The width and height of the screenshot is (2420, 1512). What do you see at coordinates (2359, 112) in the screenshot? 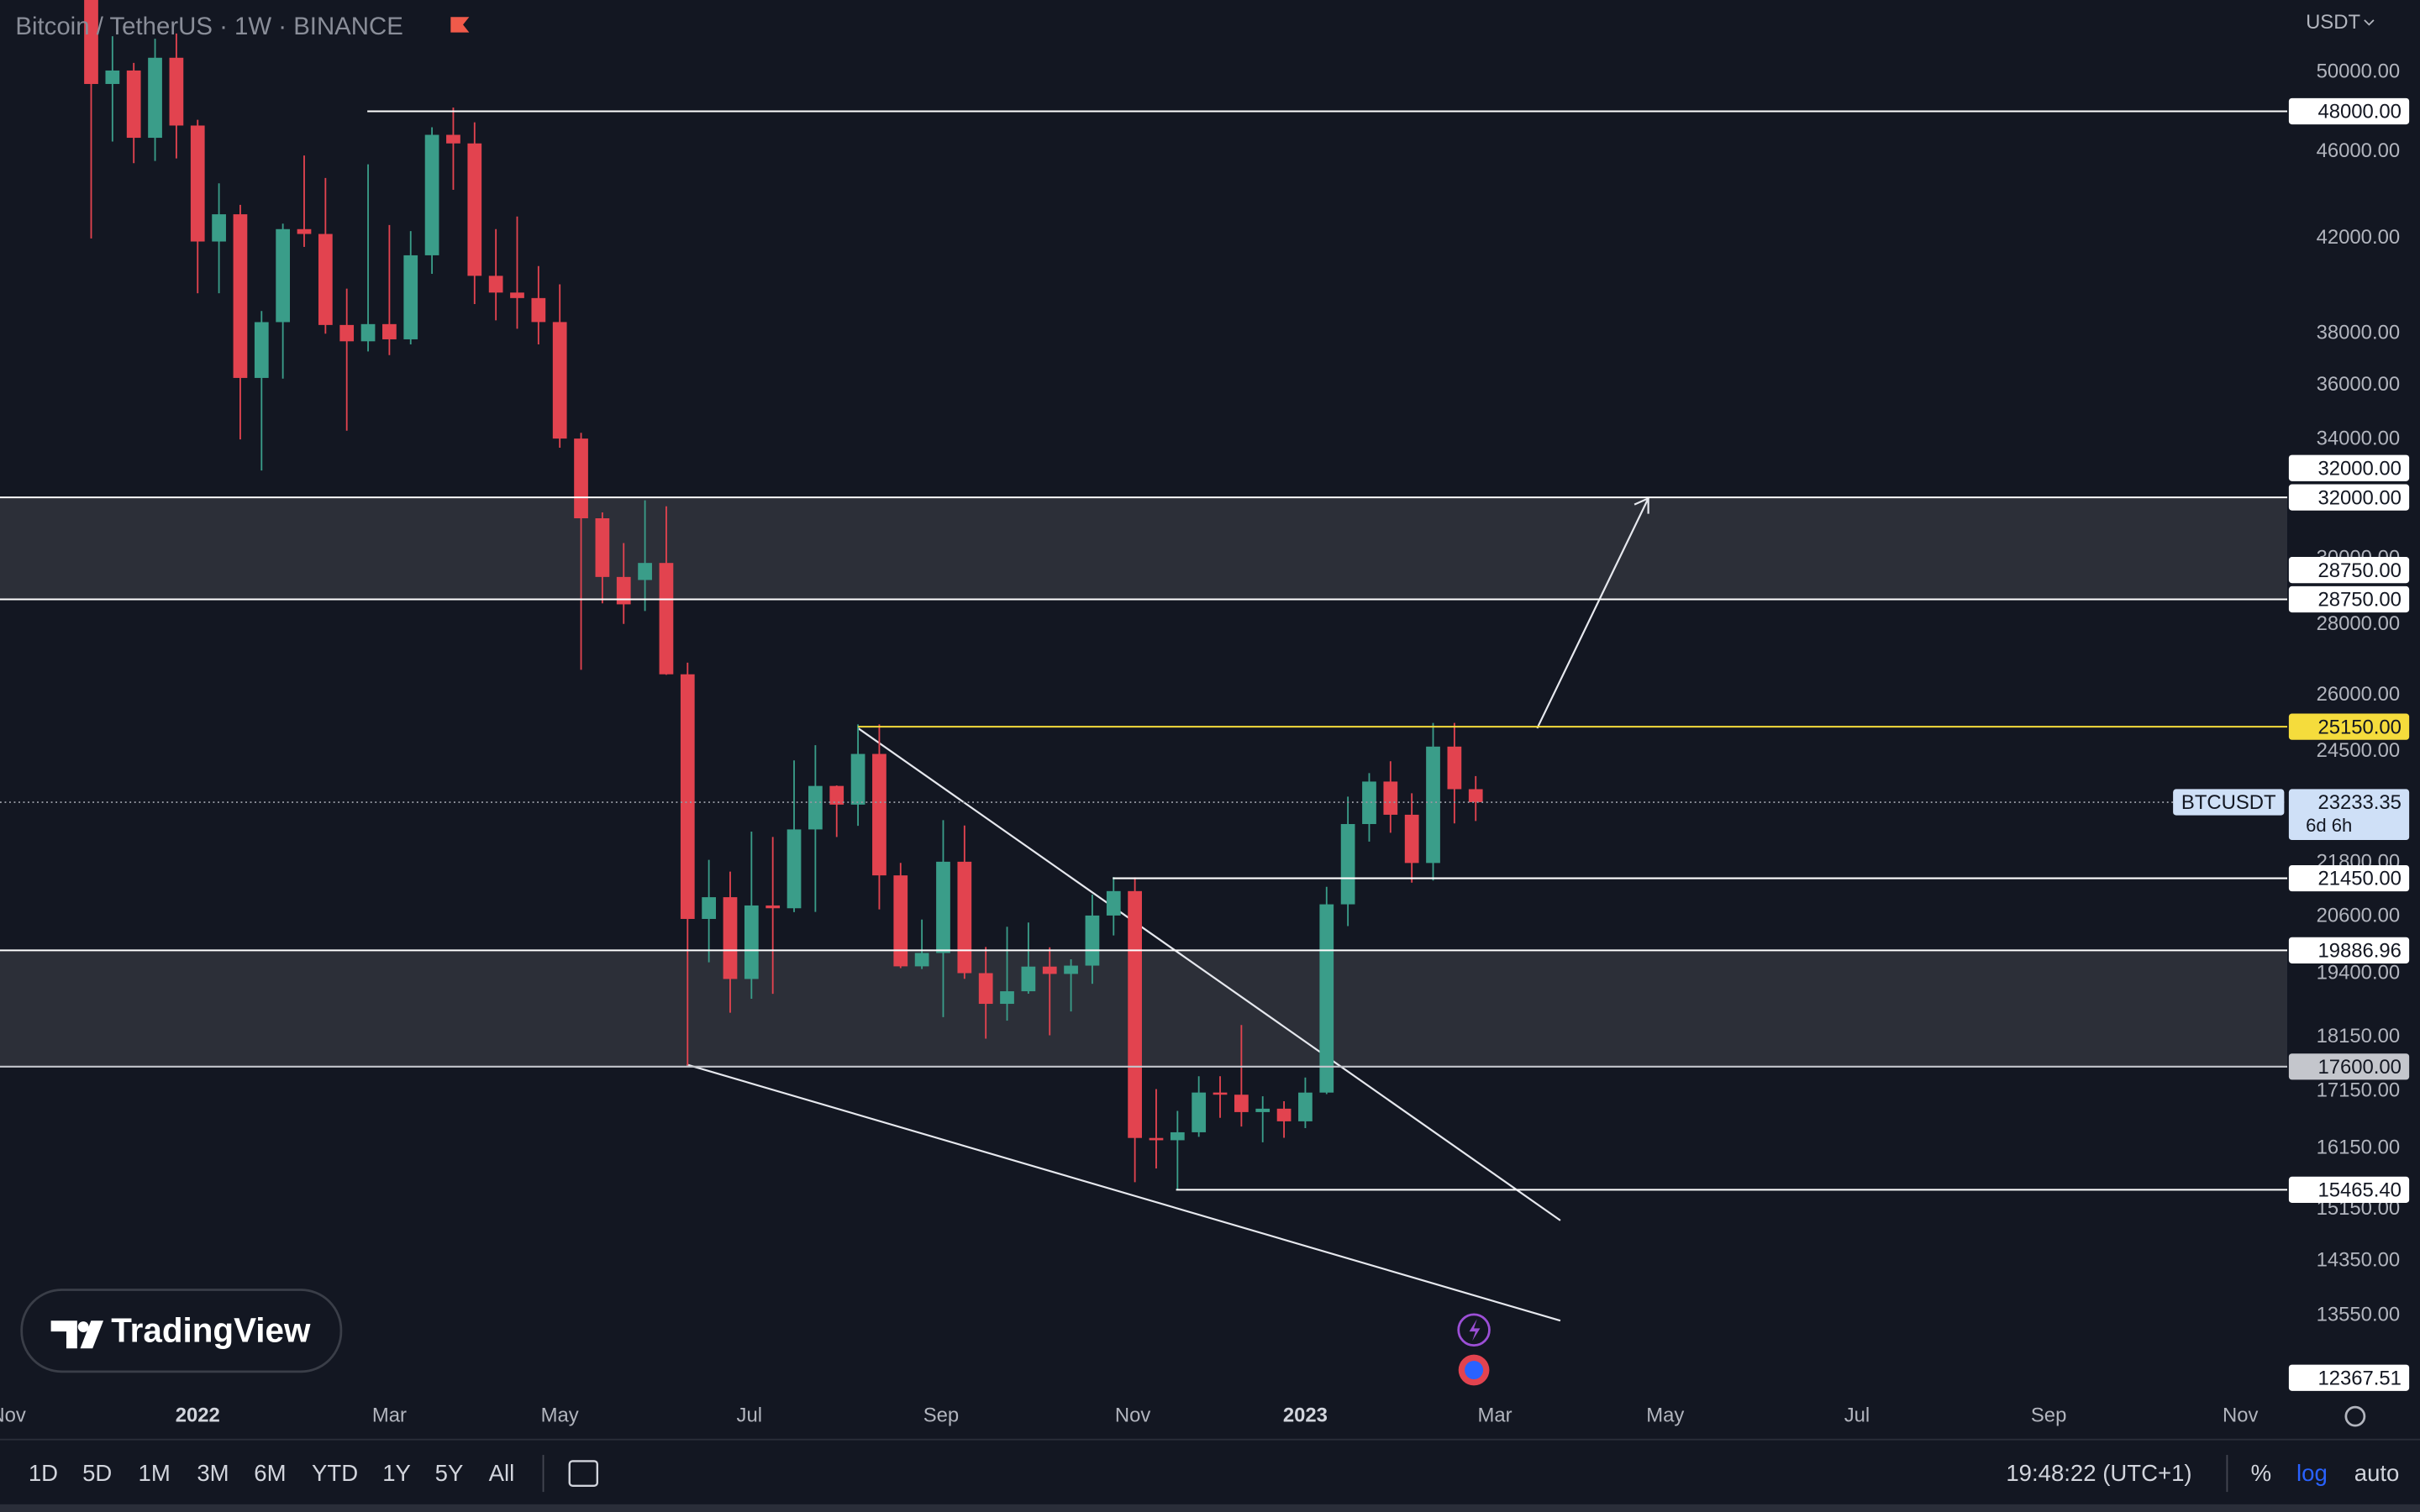
I see `level-label: 48000.00` at bounding box center [2359, 112].